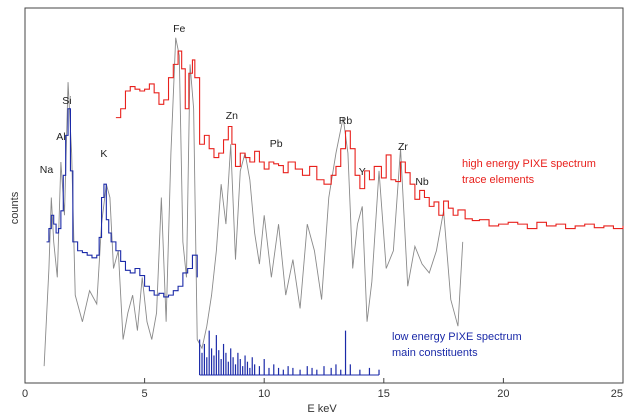 This screenshot has width=627, height=414. Describe the element at coordinates (15, 207) in the screenshot. I see `y-axis-label: counts` at that location.